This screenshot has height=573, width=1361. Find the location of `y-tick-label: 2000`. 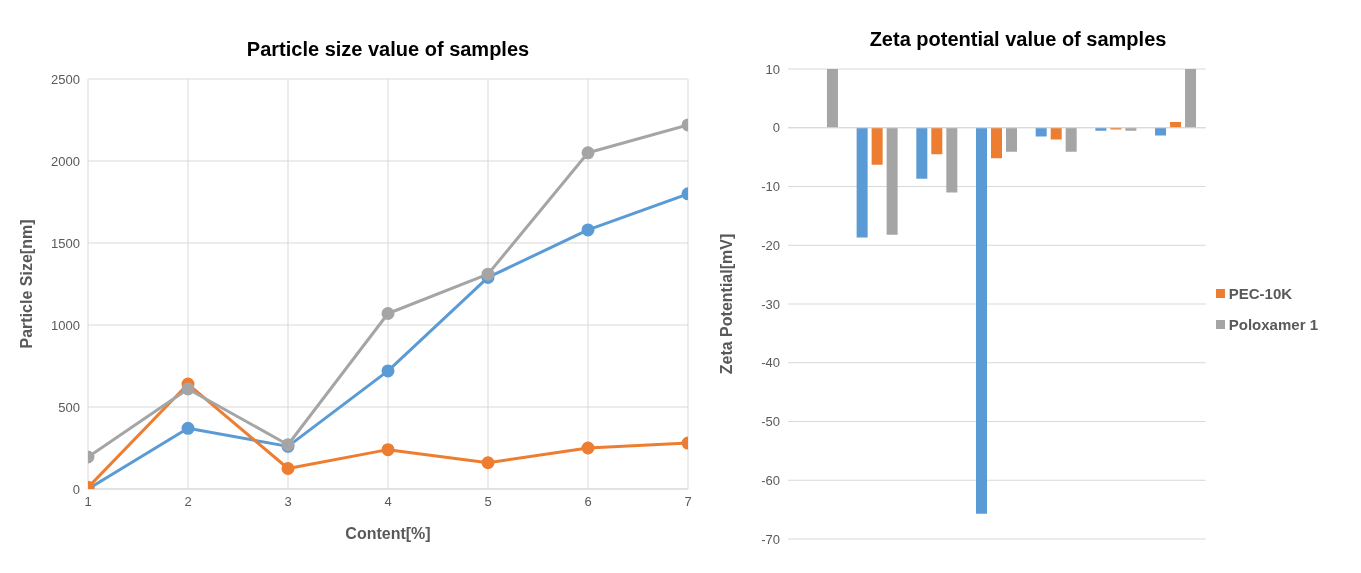

y-tick-label: 2000 is located at coordinates (65, 161).